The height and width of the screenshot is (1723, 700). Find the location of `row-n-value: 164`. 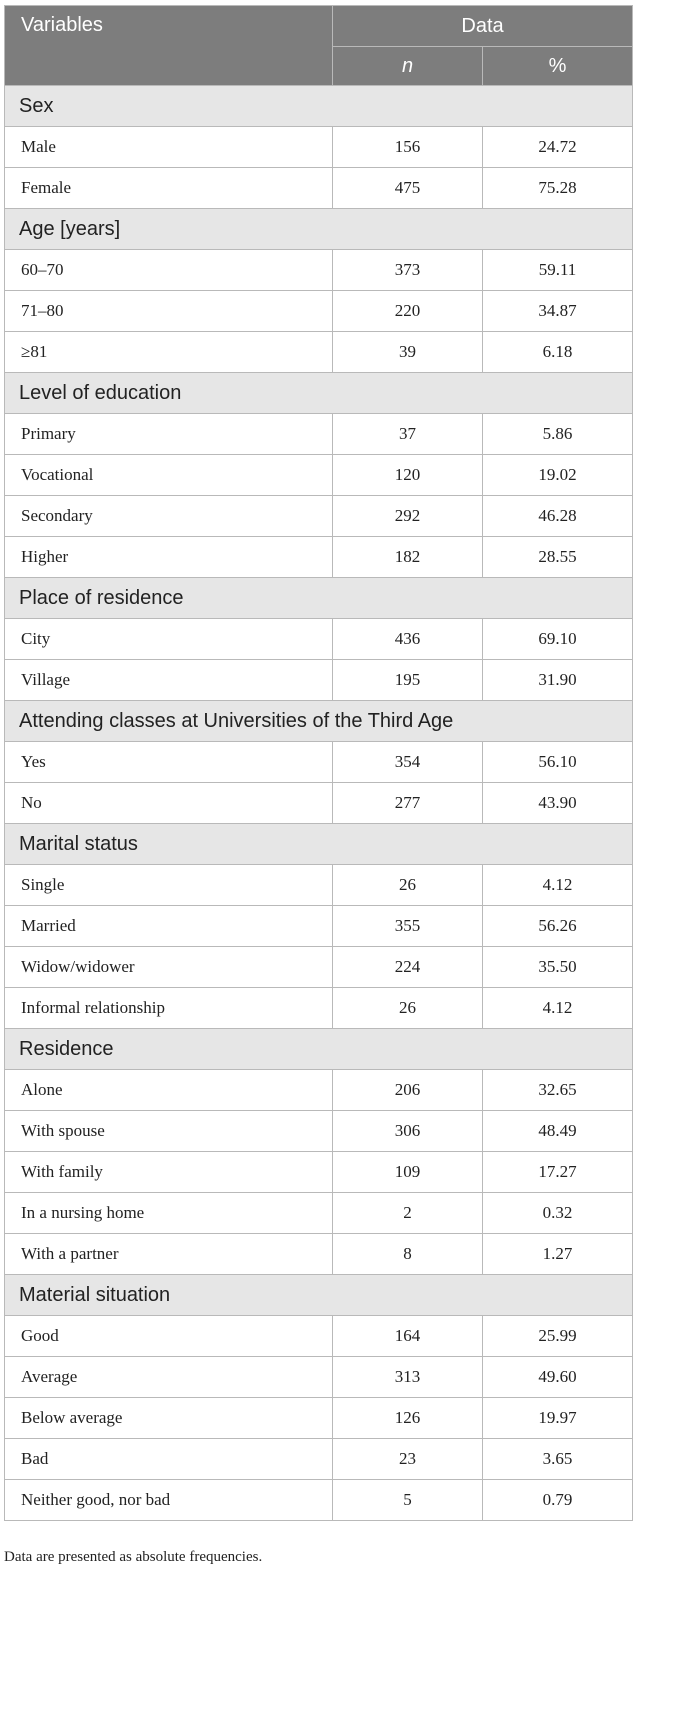

row-n-value: 164 is located at coordinates (407, 1336).